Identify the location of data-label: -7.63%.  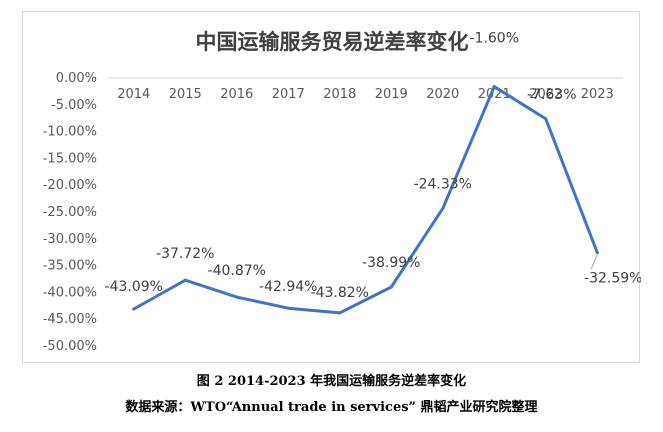
(552, 95).